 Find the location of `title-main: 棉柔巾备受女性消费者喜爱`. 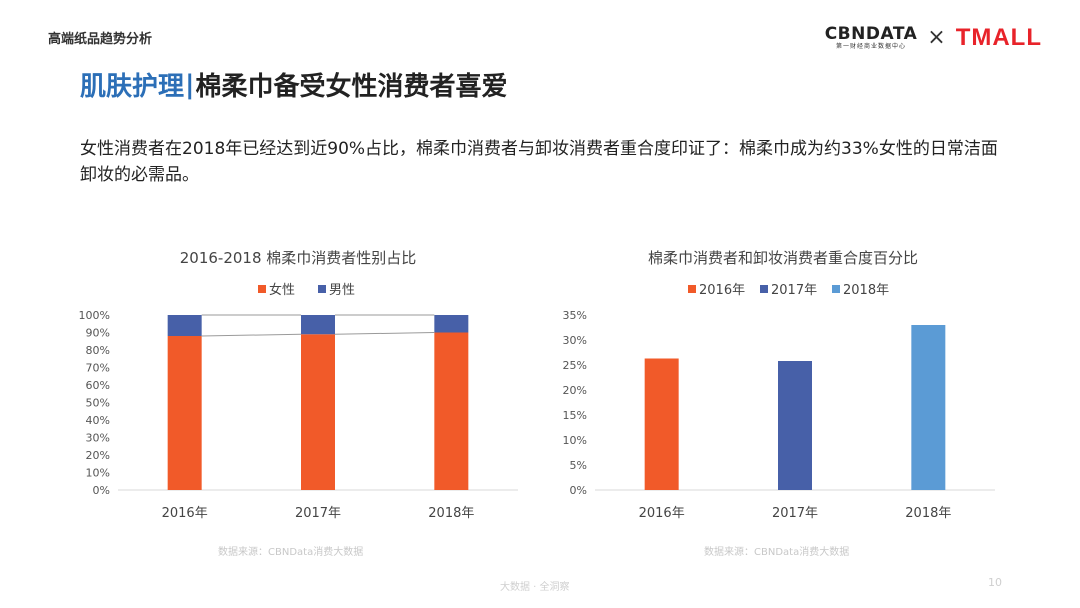

title-main: 棉柔巾备受女性消费者喜爱 is located at coordinates (351, 87).